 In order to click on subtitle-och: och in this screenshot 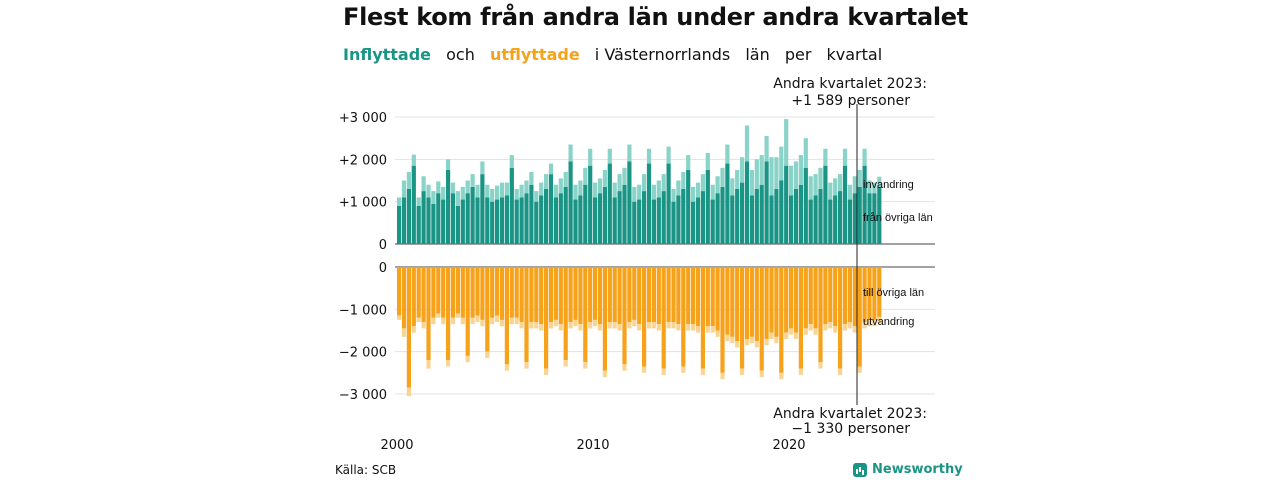, I will do `click(460, 54)`.